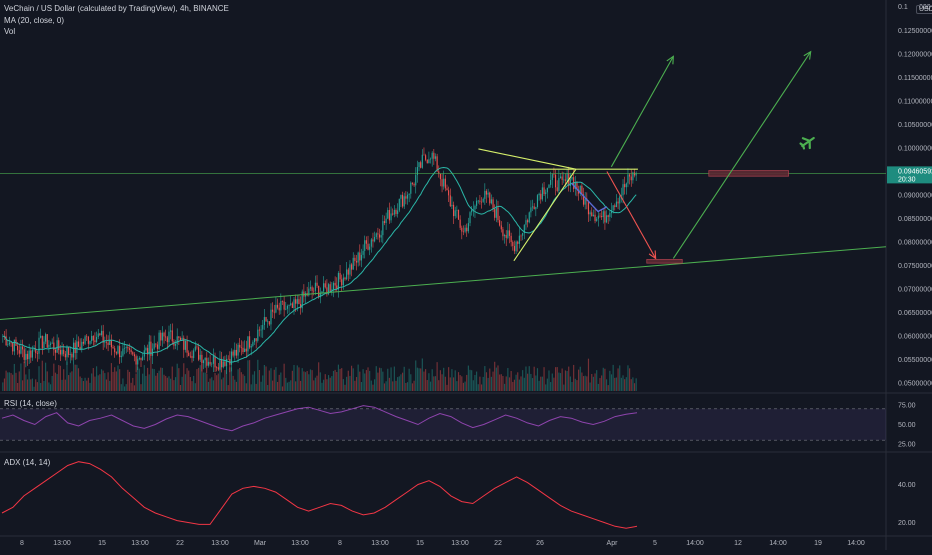 This screenshot has height=555, width=932. What do you see at coordinates (915, 149) in the screenshot?
I see `price-tick-label: 0.10000000` at bounding box center [915, 149].